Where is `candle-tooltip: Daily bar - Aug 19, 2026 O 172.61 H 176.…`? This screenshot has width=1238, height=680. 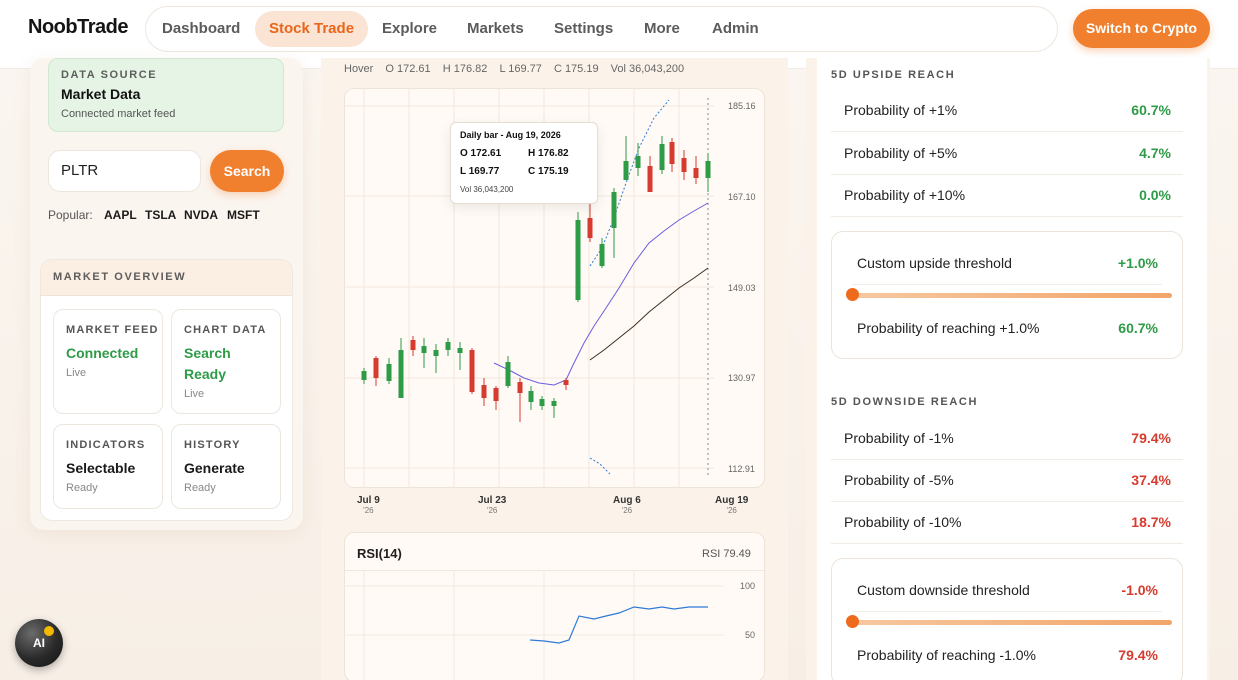 candle-tooltip: Daily bar - Aug 19, 2026 O 172.61 H 176.… is located at coordinates (524, 163).